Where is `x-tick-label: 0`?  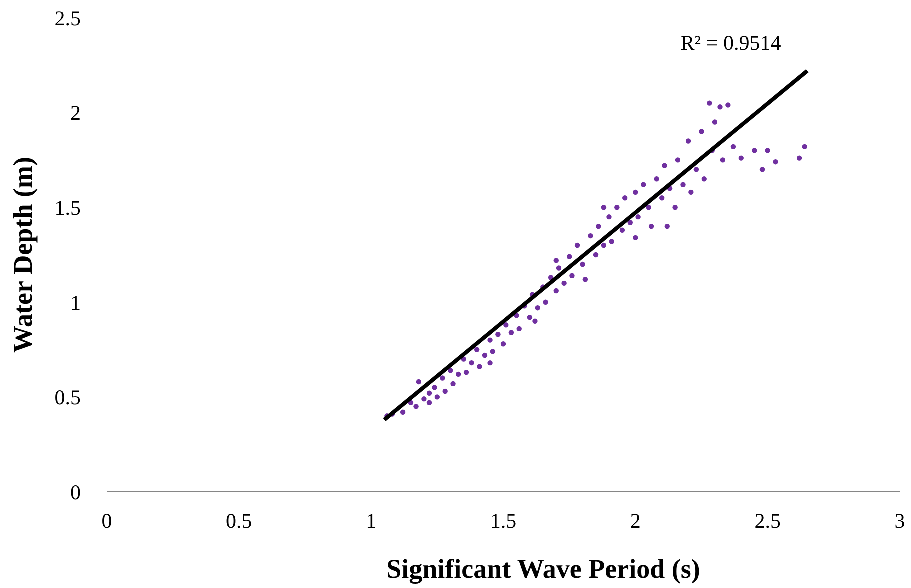
x-tick-label: 0 is located at coordinates (107, 521).